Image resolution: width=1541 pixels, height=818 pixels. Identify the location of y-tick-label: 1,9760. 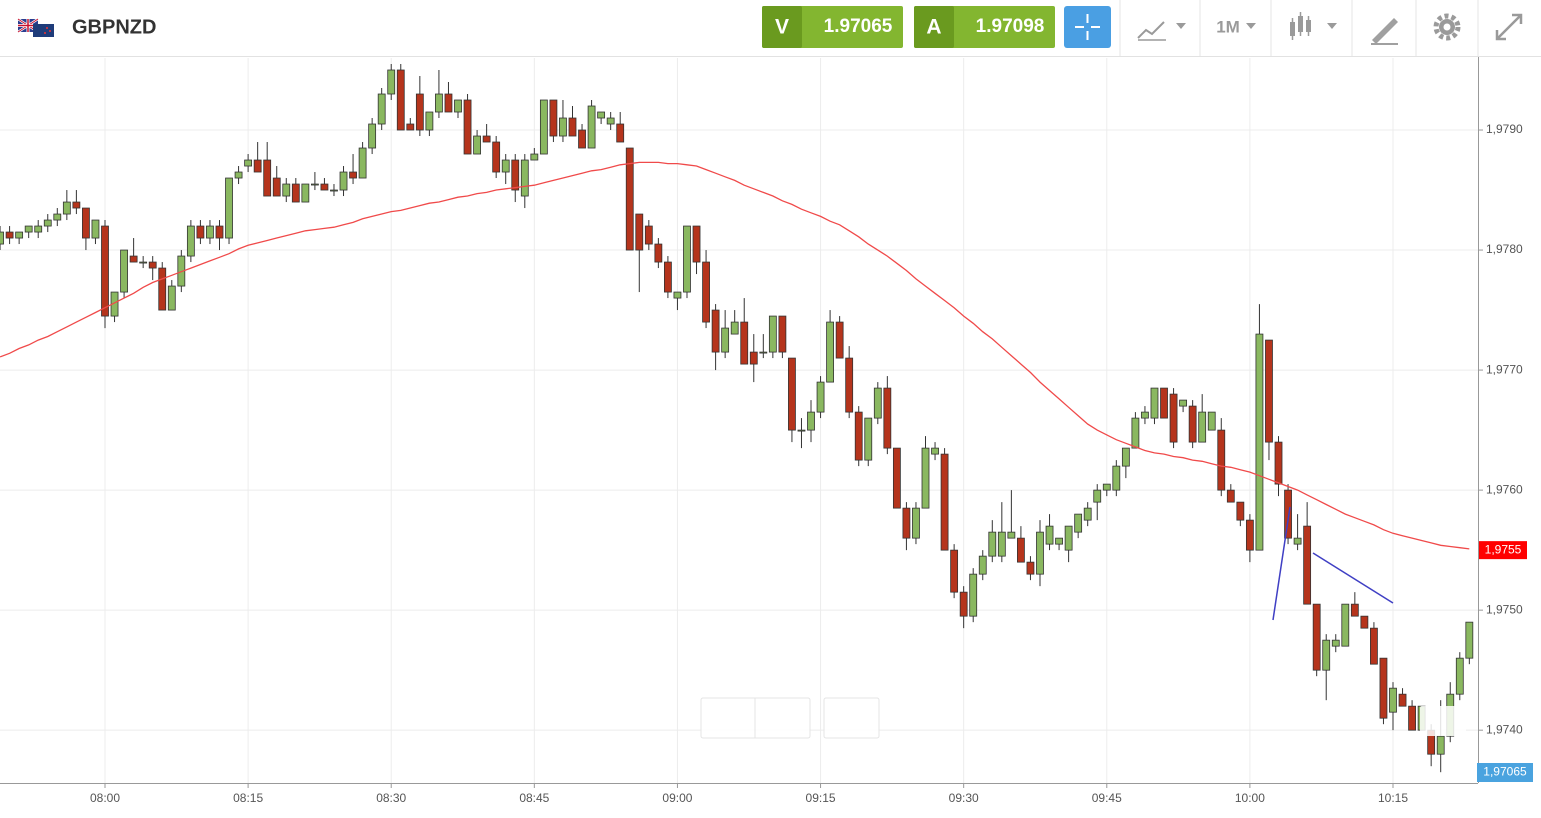
(1504, 489).